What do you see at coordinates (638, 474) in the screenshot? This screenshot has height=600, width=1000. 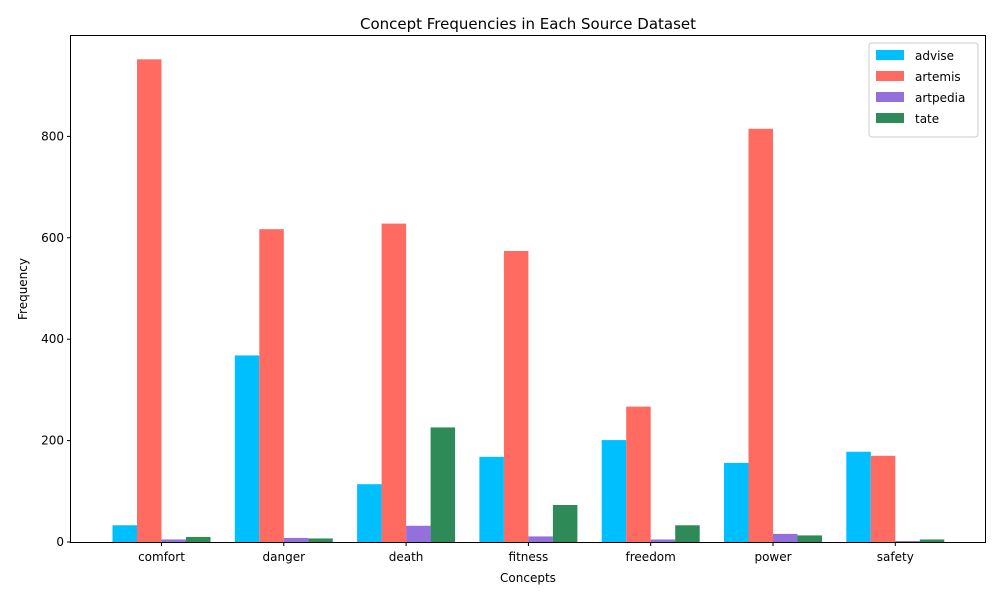 I see `bar-artemis-freedom` at bounding box center [638, 474].